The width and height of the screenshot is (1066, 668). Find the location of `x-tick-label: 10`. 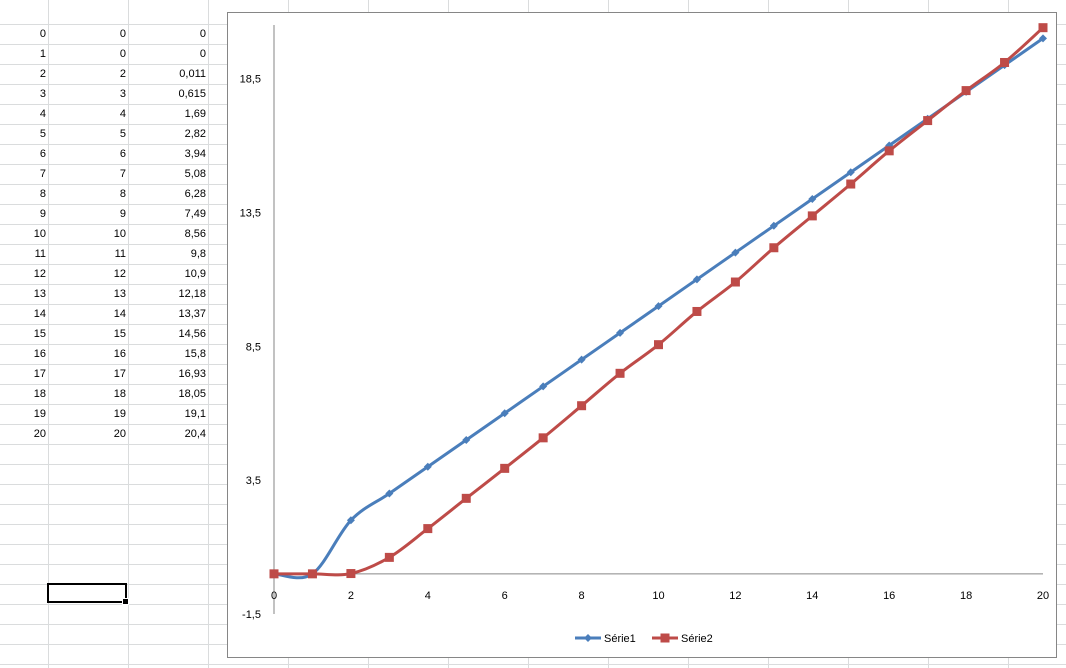

x-tick-label: 10 is located at coordinates (658, 596).